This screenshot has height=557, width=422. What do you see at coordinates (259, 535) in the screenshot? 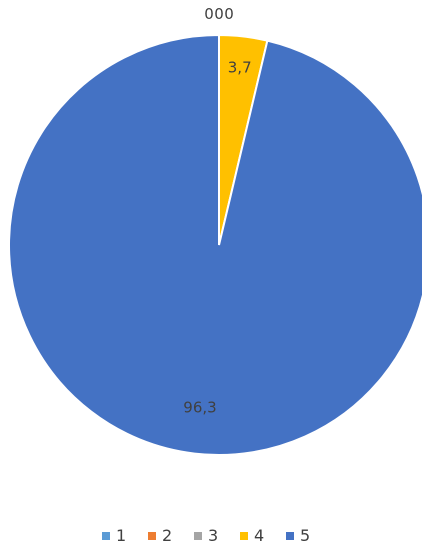
I see `legend-label-4: 4` at bounding box center [259, 535].